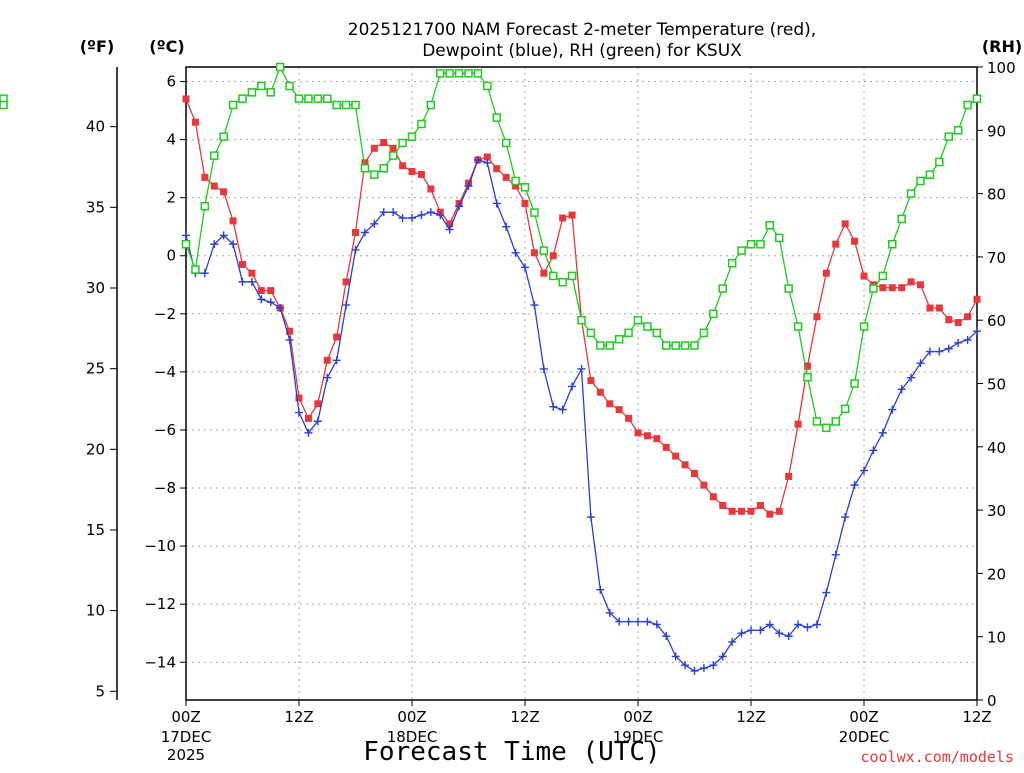 This screenshot has width=1024, height=773. I want to click on celsius-tick-label: 2, so click(171, 198).